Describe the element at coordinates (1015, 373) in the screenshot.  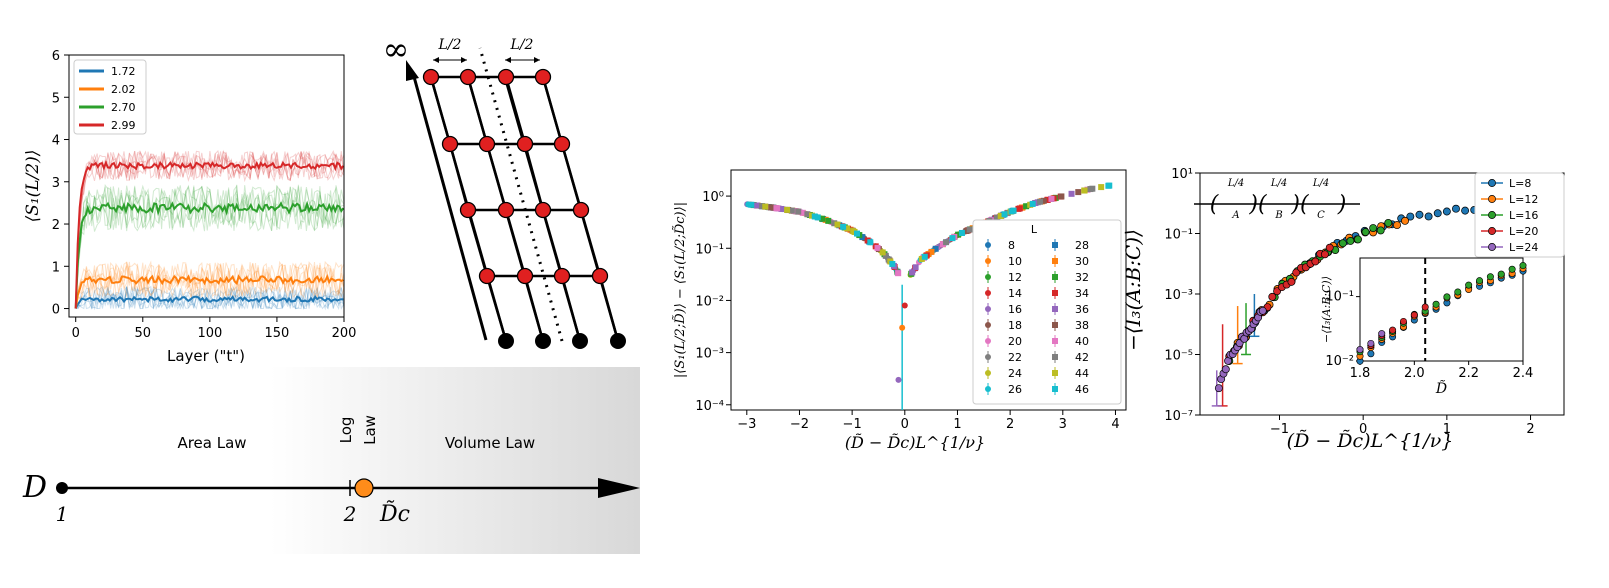
I see `panel-b-legend-label: 24` at that location.